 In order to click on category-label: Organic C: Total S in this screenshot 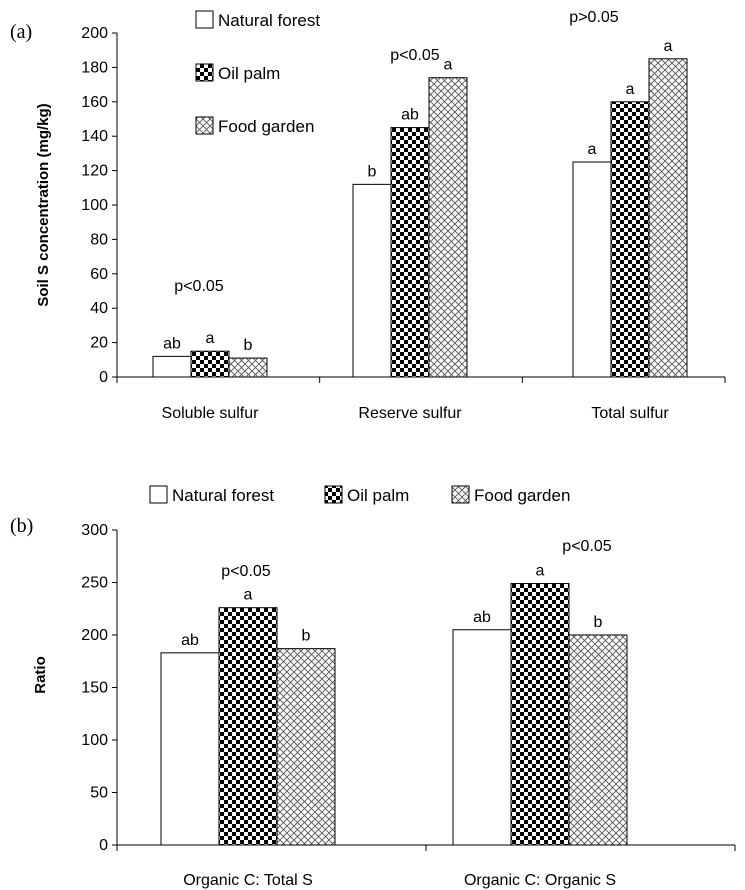, I will do `click(248, 880)`.